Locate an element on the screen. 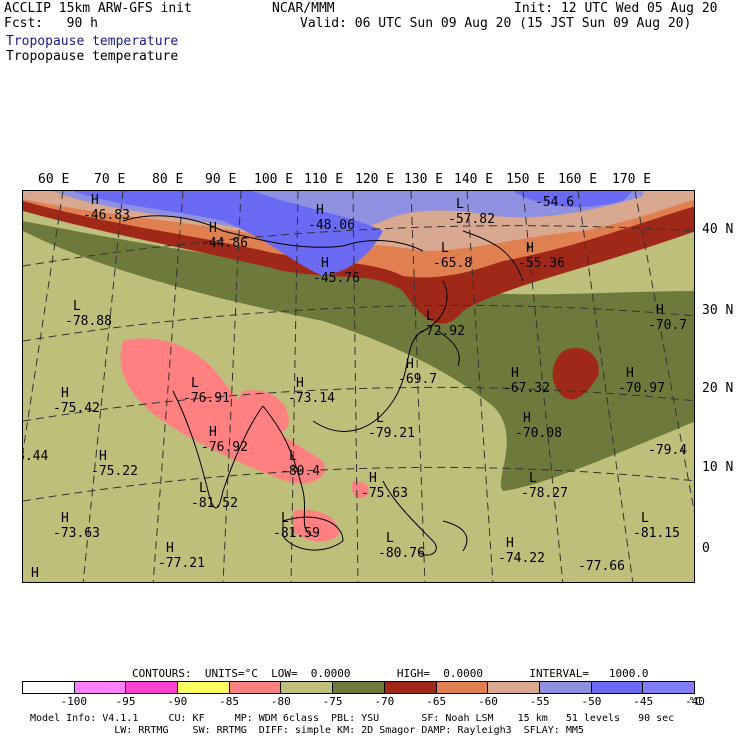 The height and width of the screenshot is (740, 740). lon-label: 110 E is located at coordinates (324, 179).